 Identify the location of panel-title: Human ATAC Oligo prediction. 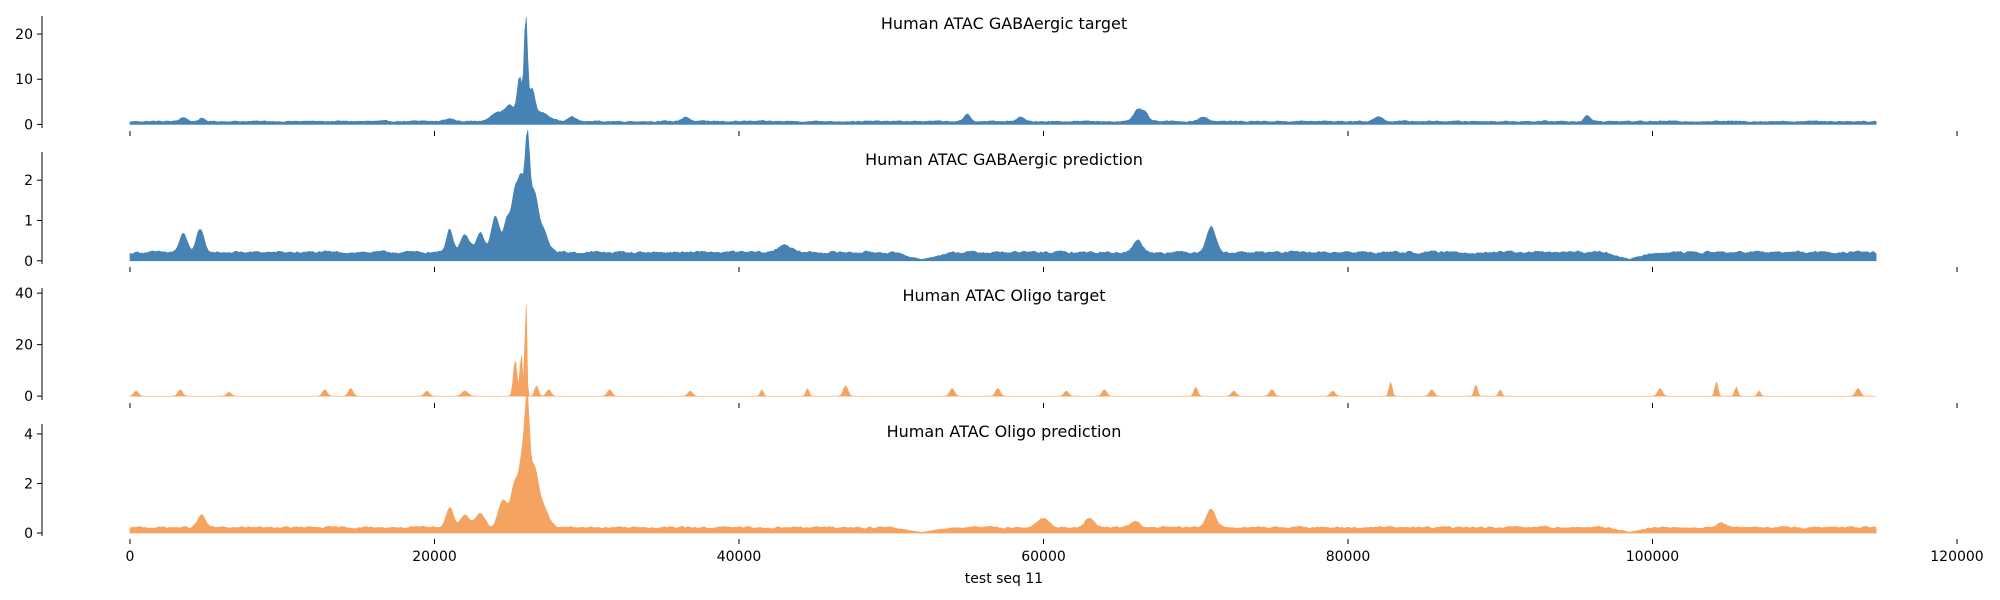
(1004, 431).